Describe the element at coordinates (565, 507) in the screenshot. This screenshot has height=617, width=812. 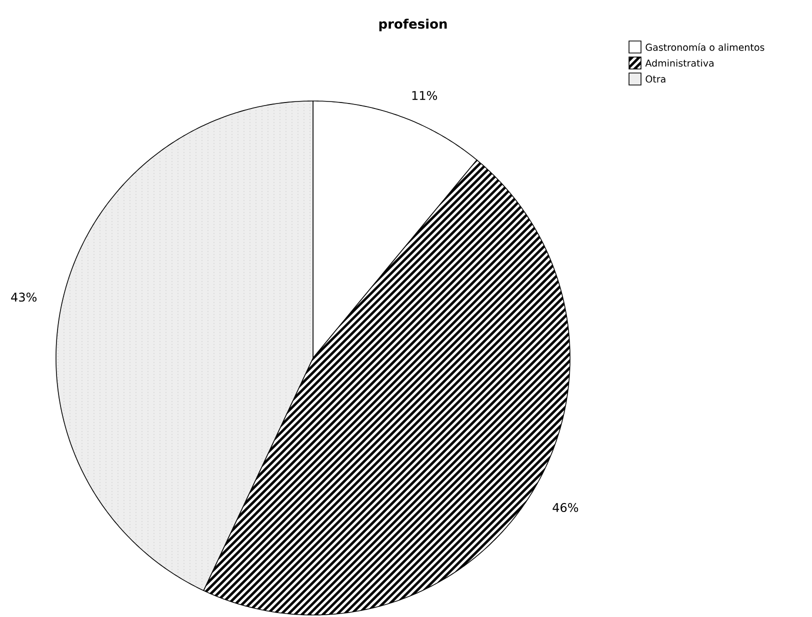
I see `data-label: 46%` at that location.